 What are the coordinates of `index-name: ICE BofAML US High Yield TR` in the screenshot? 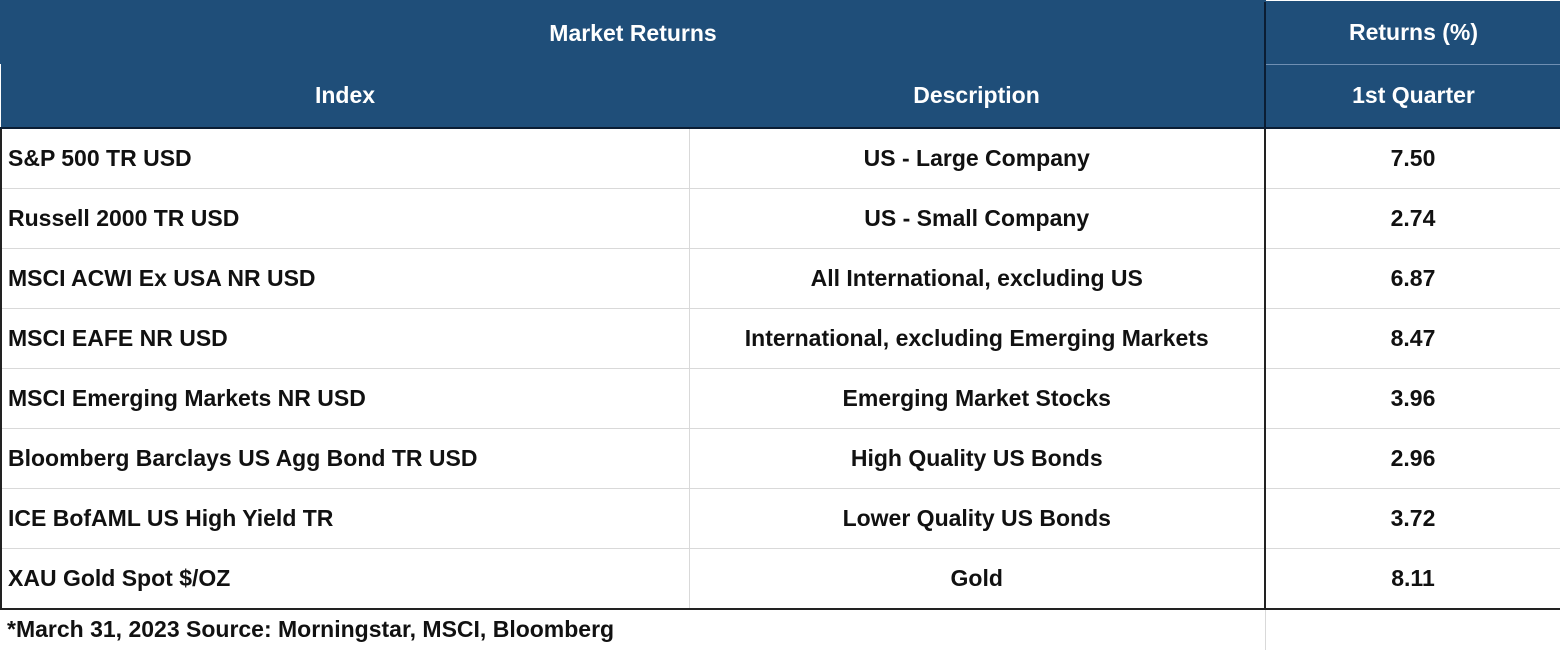 It's located at (345, 518).